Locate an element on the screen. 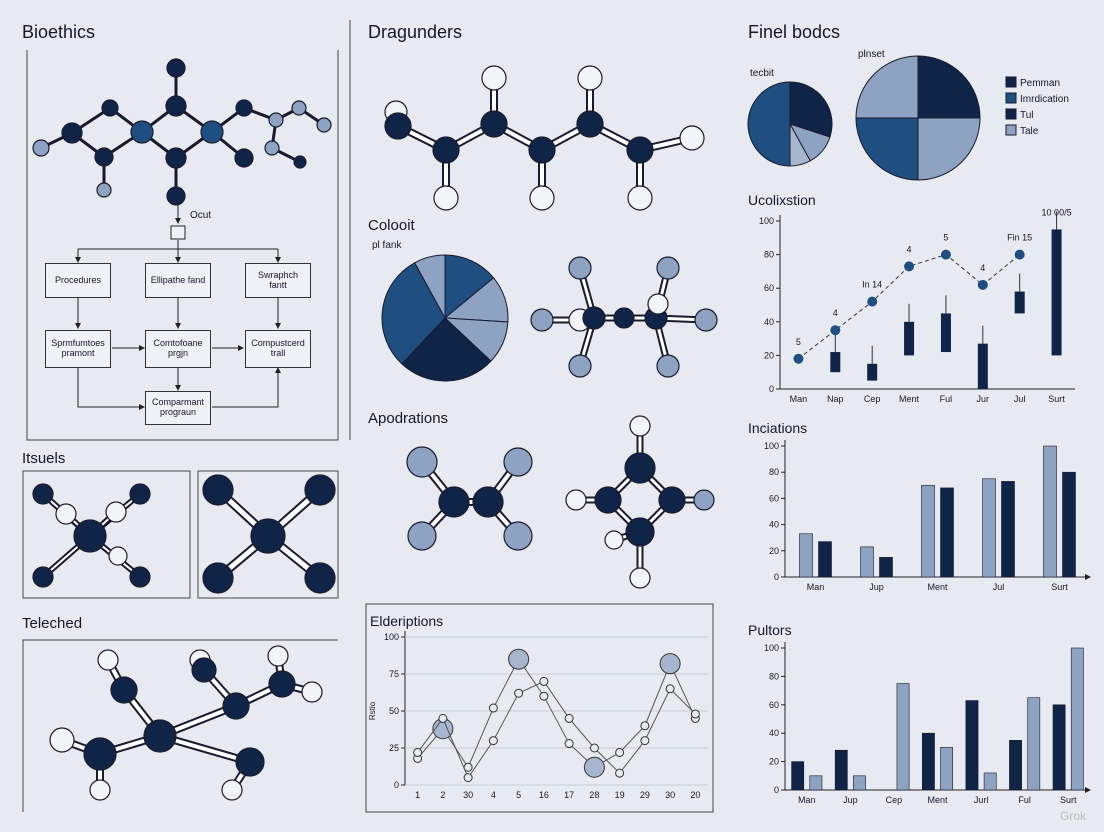 Image resolution: width=1104 pixels, height=832 pixels. point-note: In 14 is located at coordinates (872, 285).